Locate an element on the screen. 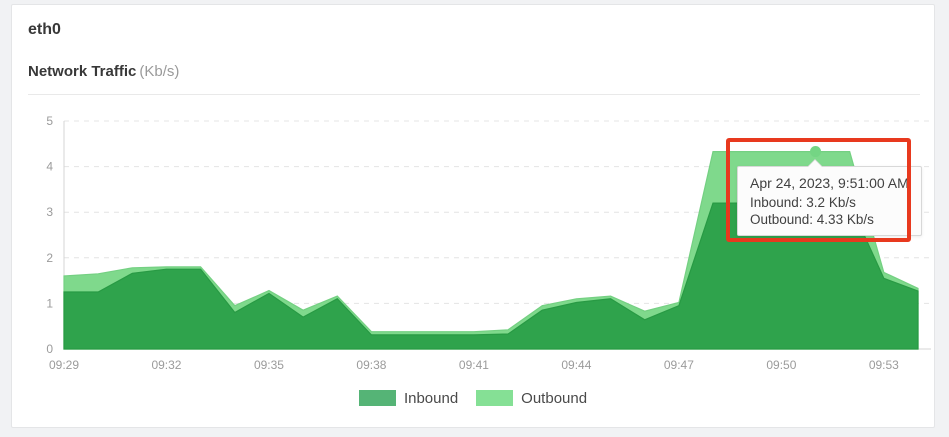  x-tick-label-09:41: 09:41 is located at coordinates (474, 365).